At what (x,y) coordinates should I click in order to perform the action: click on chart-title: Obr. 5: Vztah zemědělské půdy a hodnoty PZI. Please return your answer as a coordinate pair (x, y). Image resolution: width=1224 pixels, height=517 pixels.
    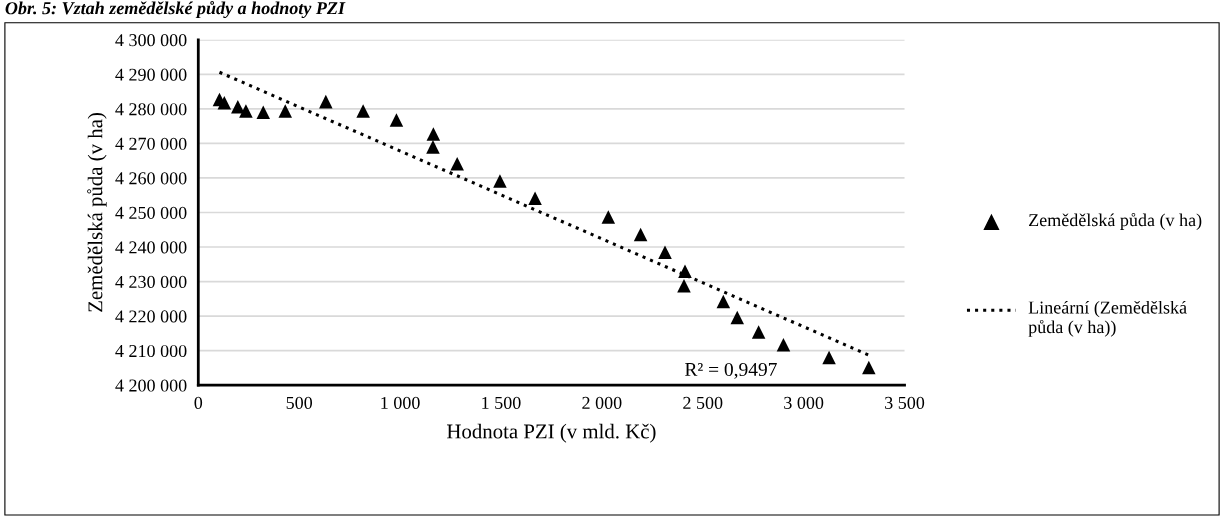
    Looking at the image, I should click on (175, 9).